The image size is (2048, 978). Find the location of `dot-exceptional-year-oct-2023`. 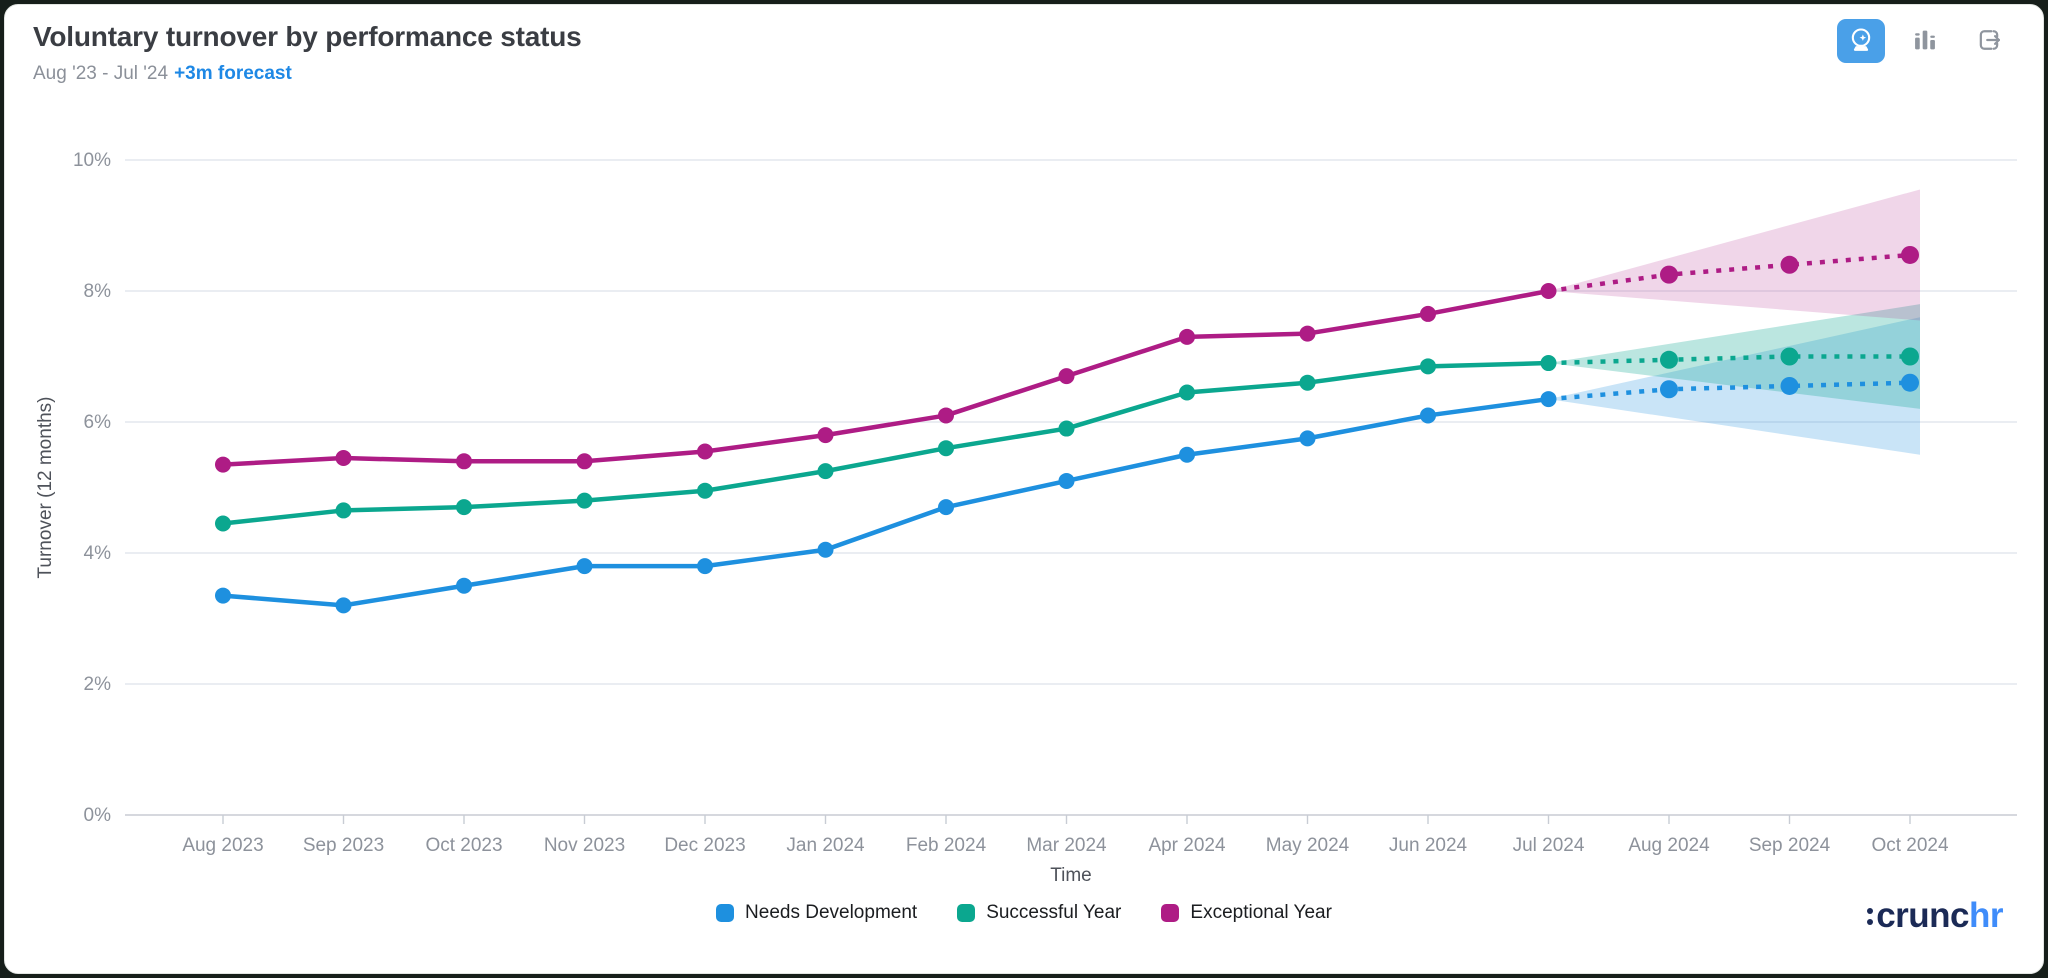

dot-exceptional-year-oct-2023 is located at coordinates (464, 461).